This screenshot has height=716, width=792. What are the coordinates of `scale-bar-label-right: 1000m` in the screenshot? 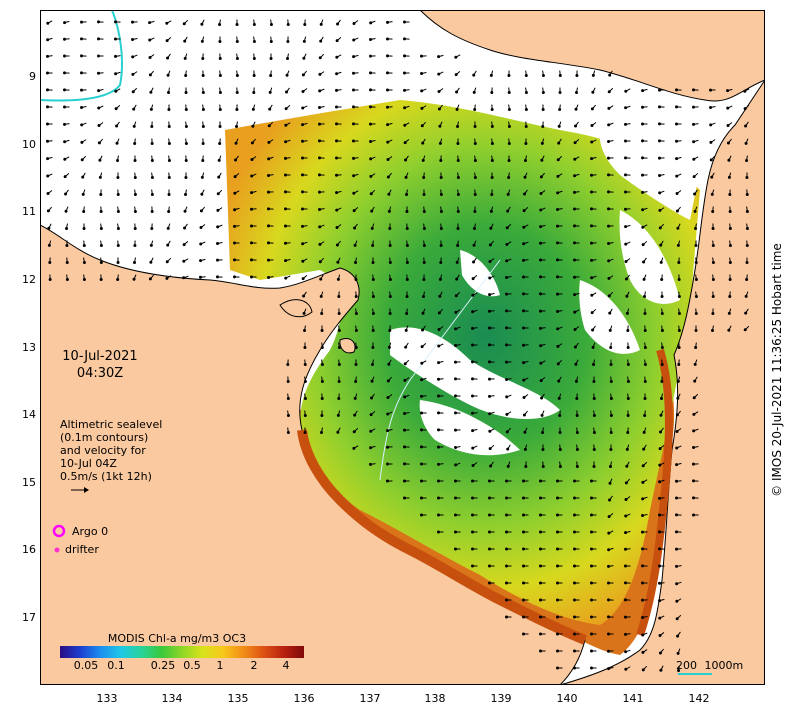 It's located at (724, 665).